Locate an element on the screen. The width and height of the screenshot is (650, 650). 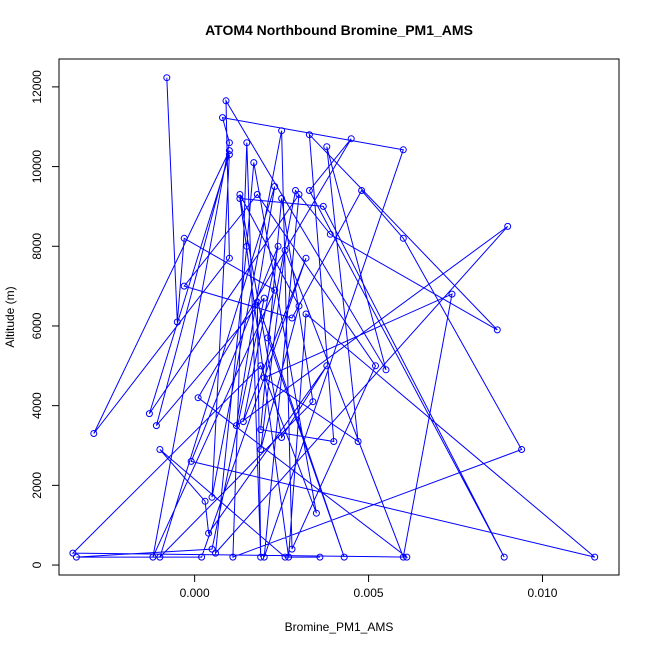
y-axis-label: Altitude (m) is located at coordinates (10, 316).